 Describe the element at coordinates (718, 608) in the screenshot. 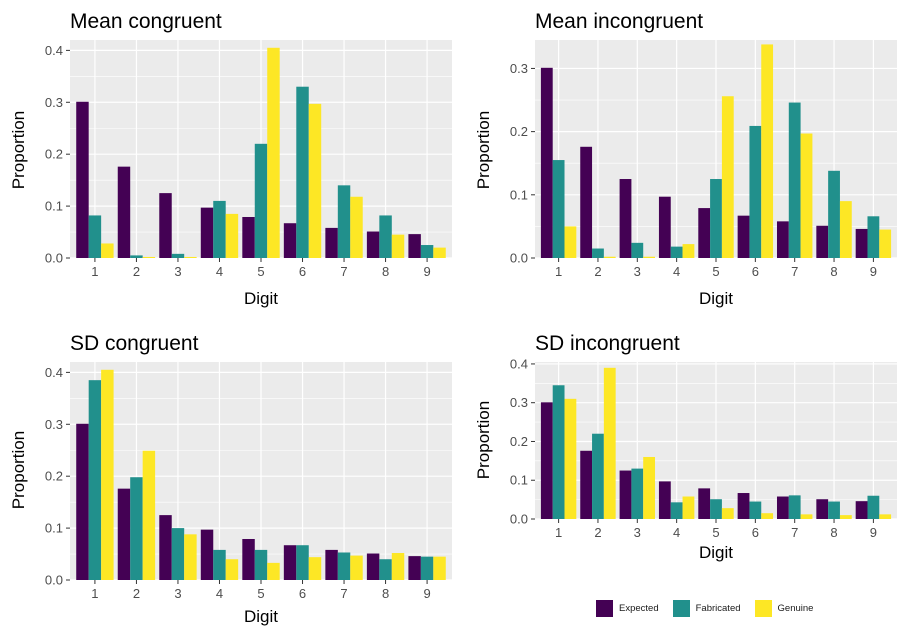

I see `legend-label-fabricated: Fabricated` at that location.